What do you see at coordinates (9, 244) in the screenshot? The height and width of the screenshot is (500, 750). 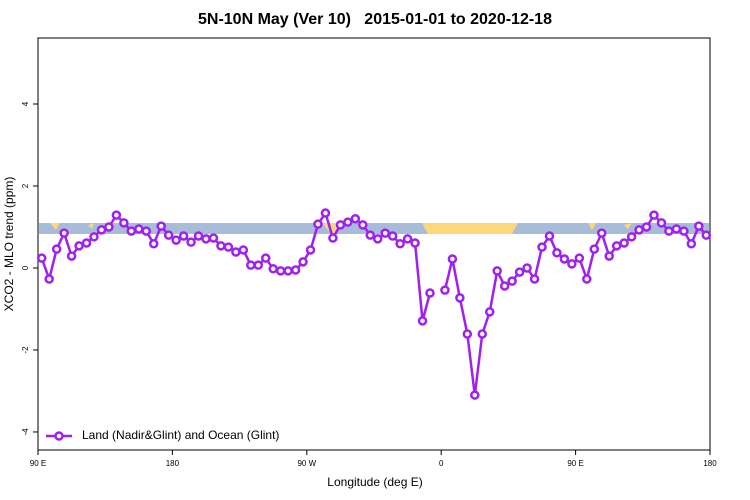 I see `y-axis-title: XCO2 - MLO trend (ppm)` at bounding box center [9, 244].